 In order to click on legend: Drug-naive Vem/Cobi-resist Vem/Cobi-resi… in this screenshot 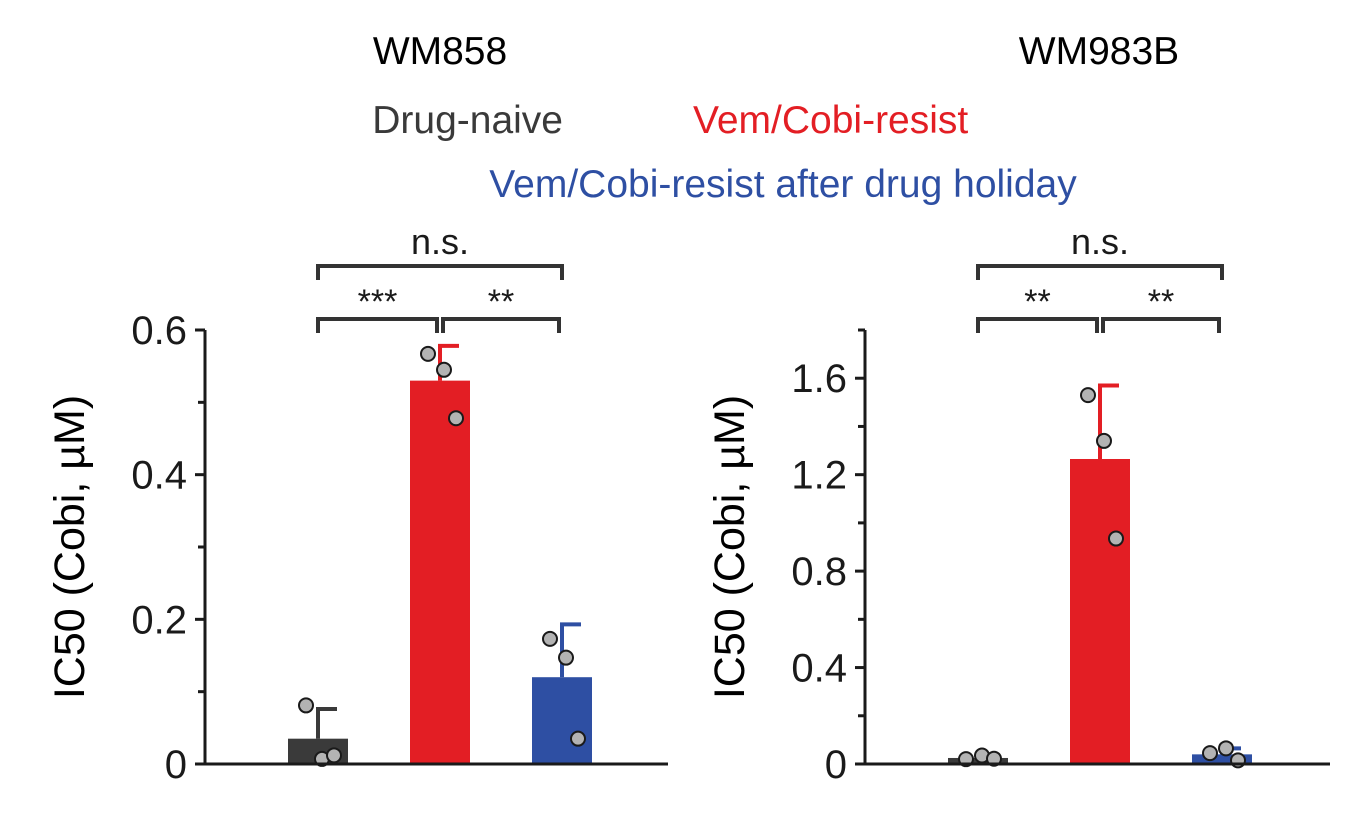, I will do `click(724, 152)`.